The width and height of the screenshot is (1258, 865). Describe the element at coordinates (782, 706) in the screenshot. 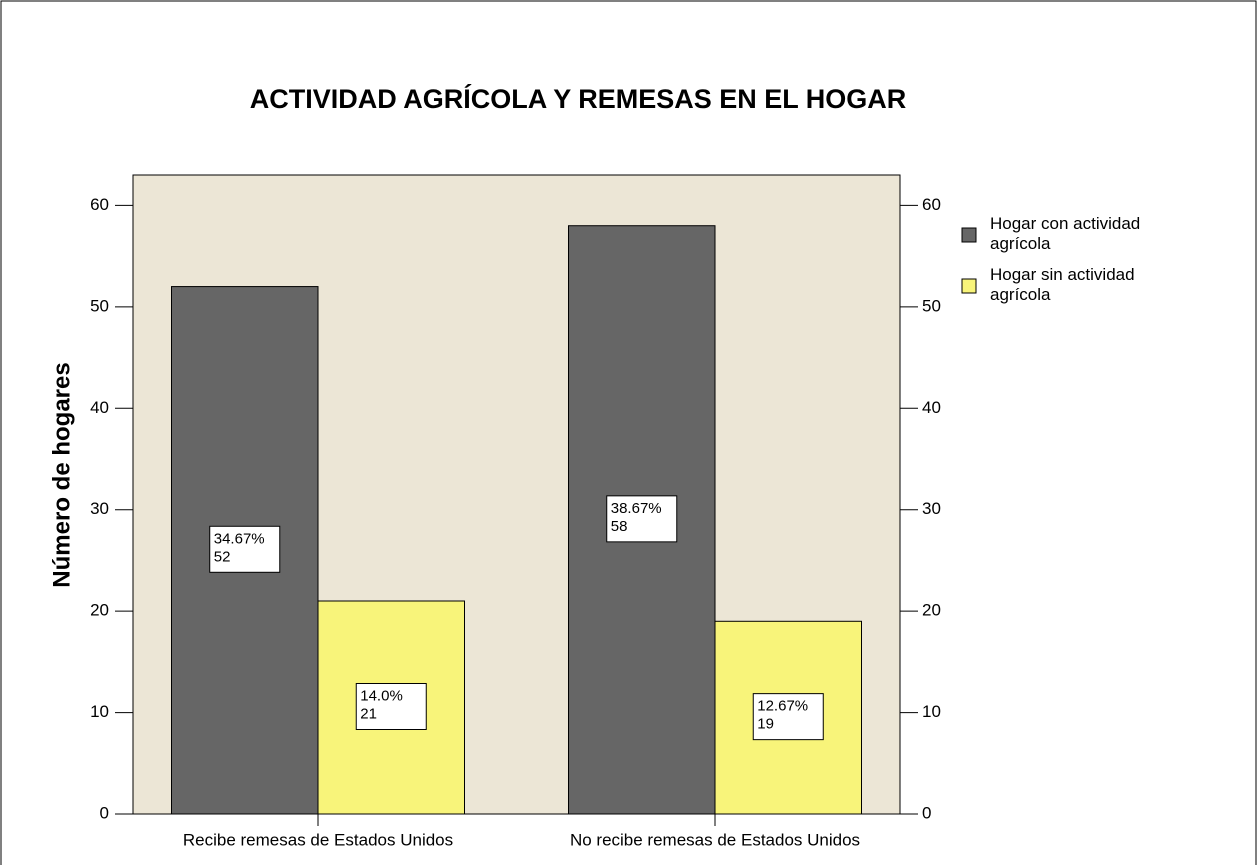

I see `data-label-percent: 12.67%` at that location.